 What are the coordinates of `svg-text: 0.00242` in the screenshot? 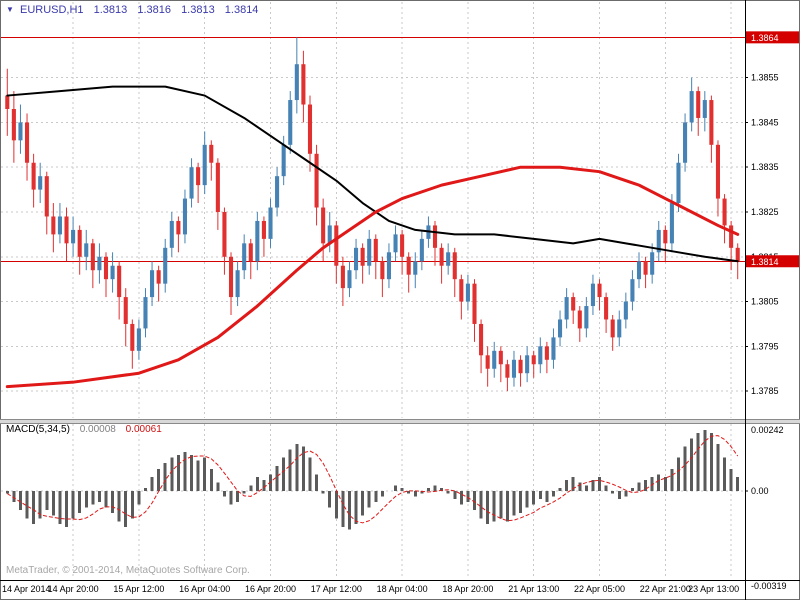 It's located at (767, 430).